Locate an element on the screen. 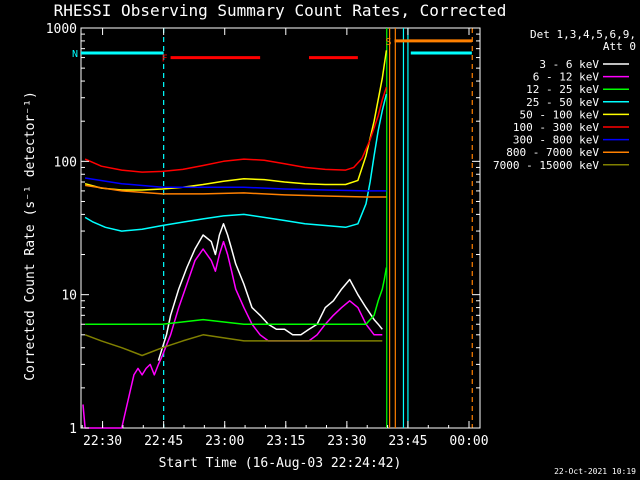 The height and width of the screenshot is (480, 640). y-tick-label: 100 is located at coordinates (65, 162).